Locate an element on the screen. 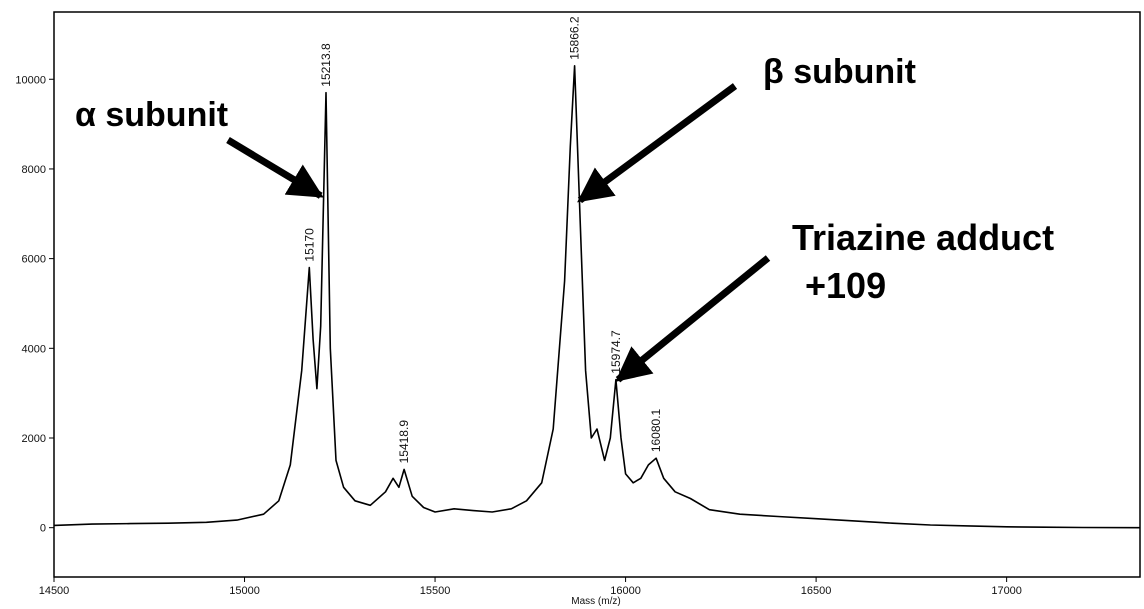 The image size is (1144, 609). y-axis: 0 2000 4000 6000 8000 10000 is located at coordinates (34, 304).